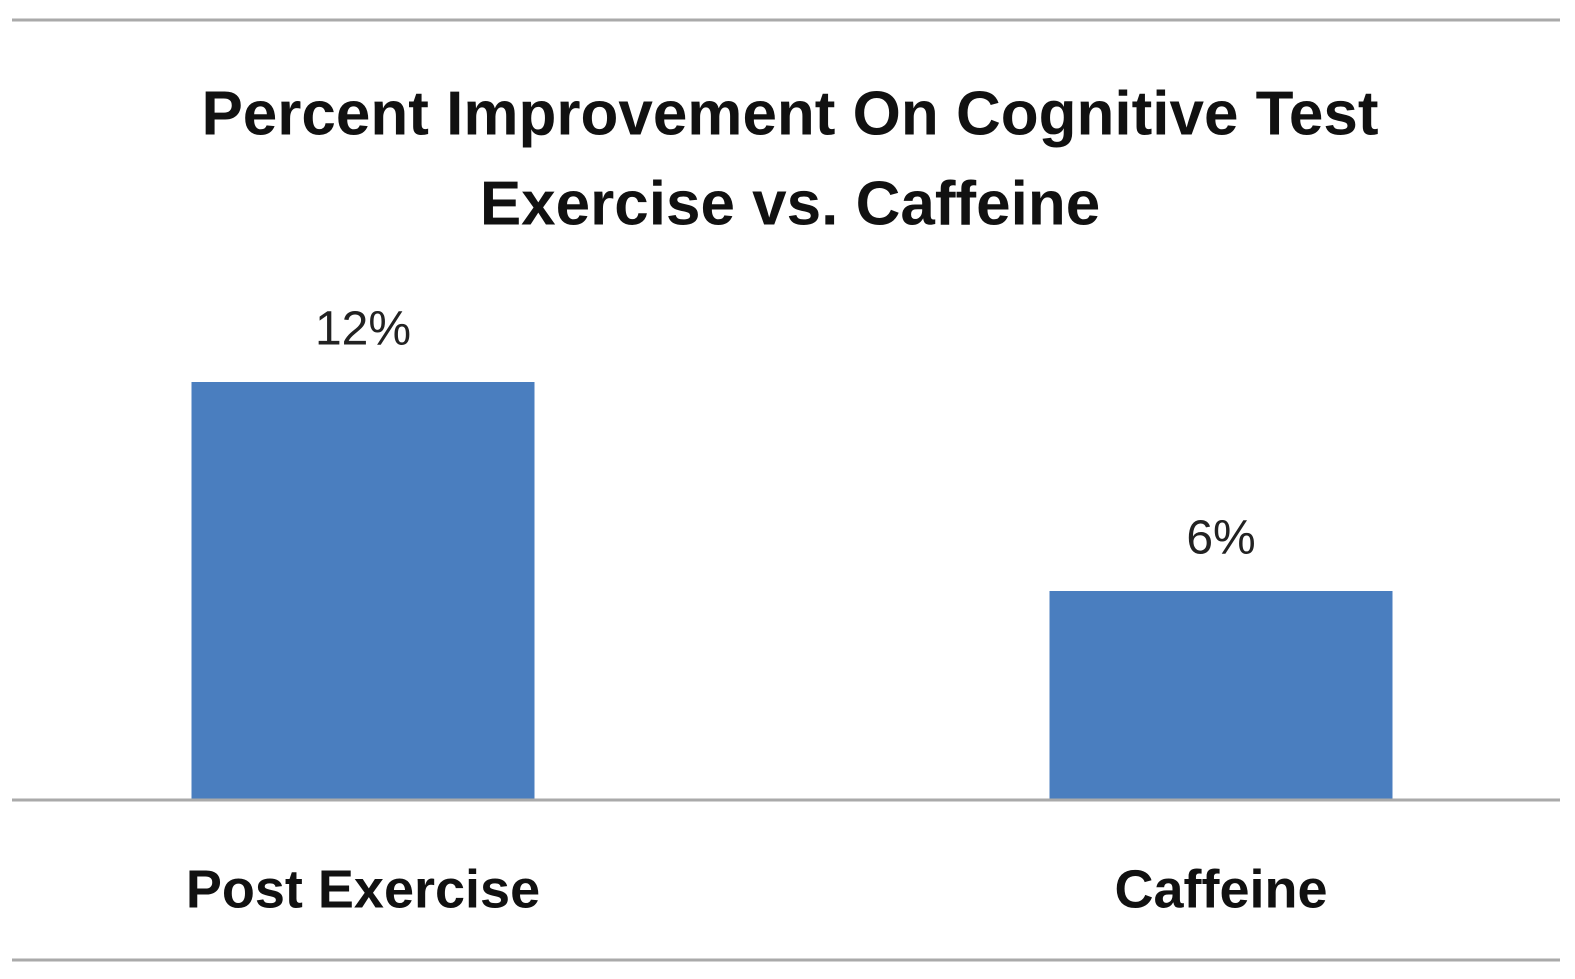  What do you see at coordinates (789, 113) in the screenshot?
I see `chart-title: Percent Improvement On Cognitive Test` at bounding box center [789, 113].